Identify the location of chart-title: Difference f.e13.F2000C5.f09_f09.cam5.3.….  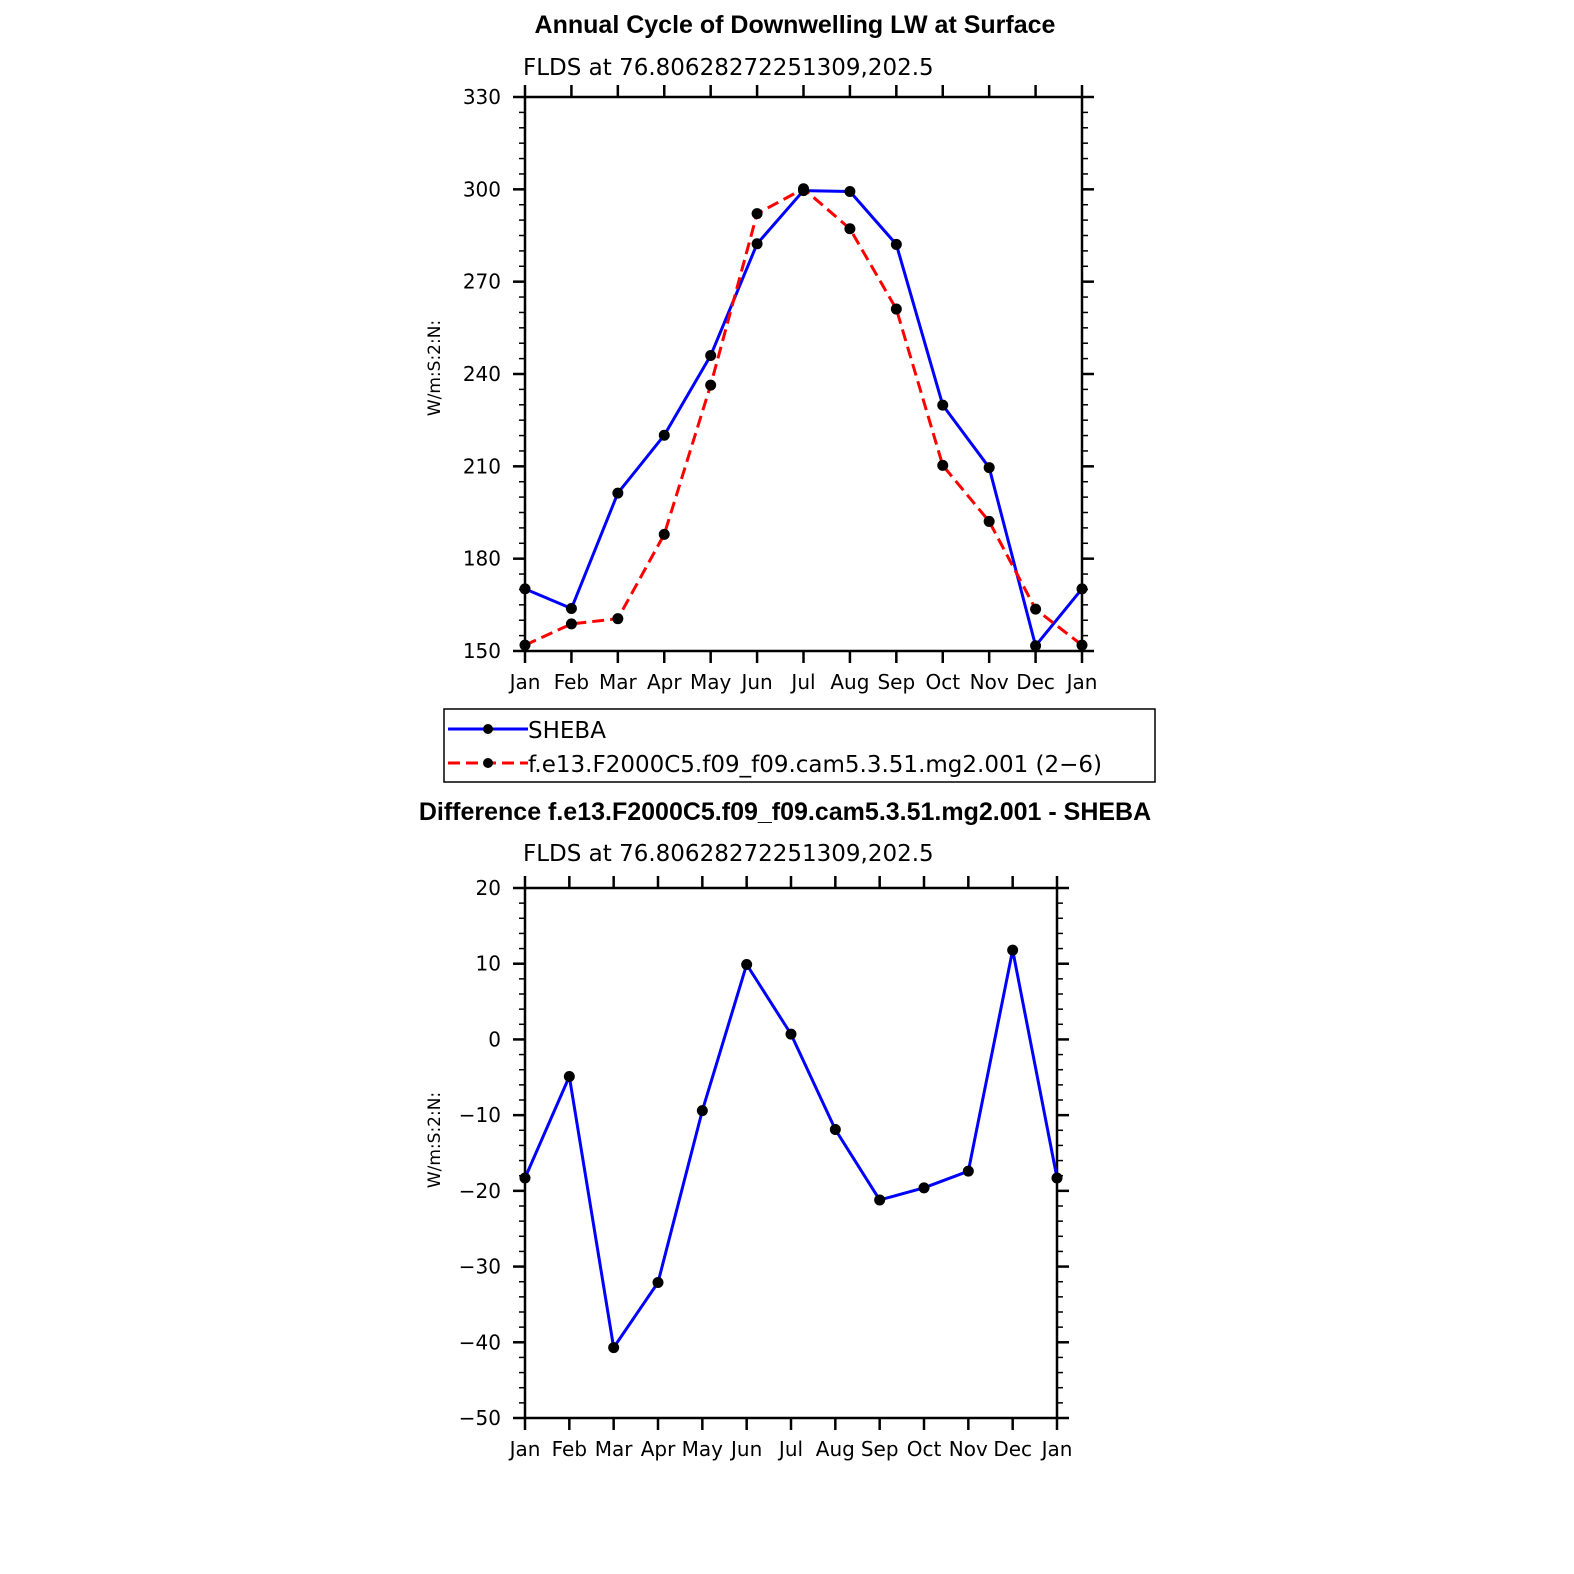
(785, 812).